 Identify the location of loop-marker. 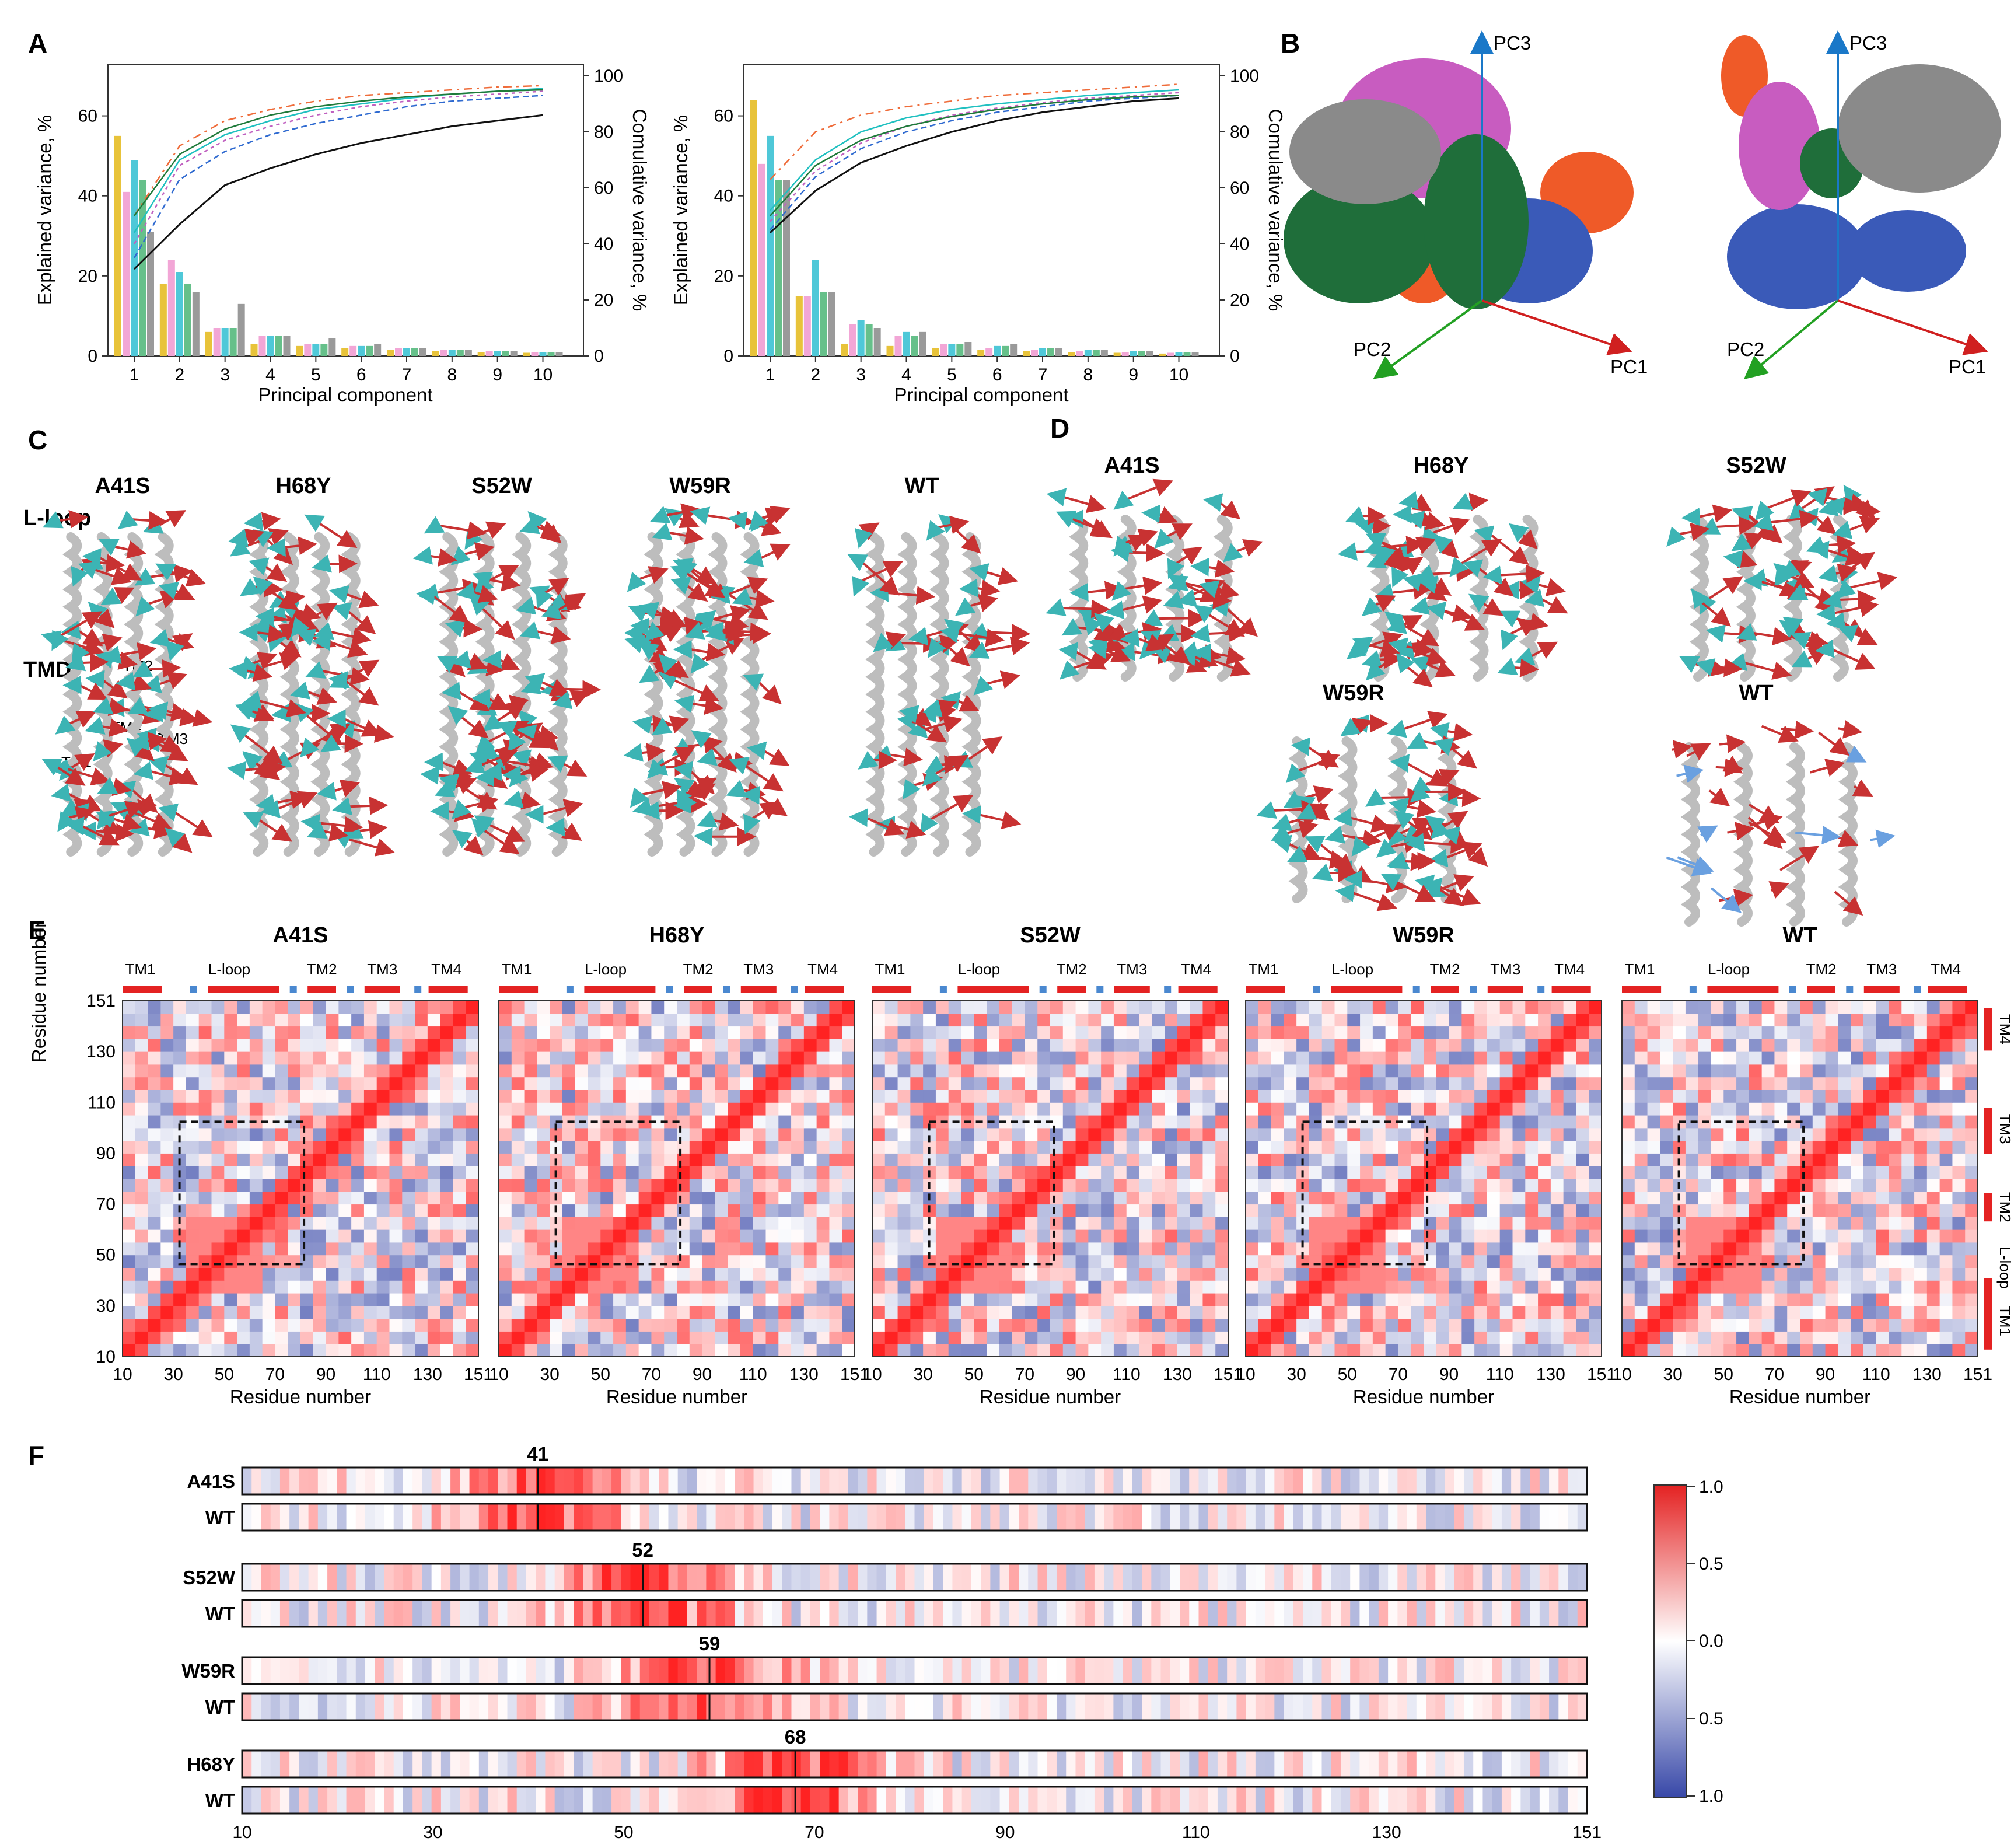
(1792, 989).